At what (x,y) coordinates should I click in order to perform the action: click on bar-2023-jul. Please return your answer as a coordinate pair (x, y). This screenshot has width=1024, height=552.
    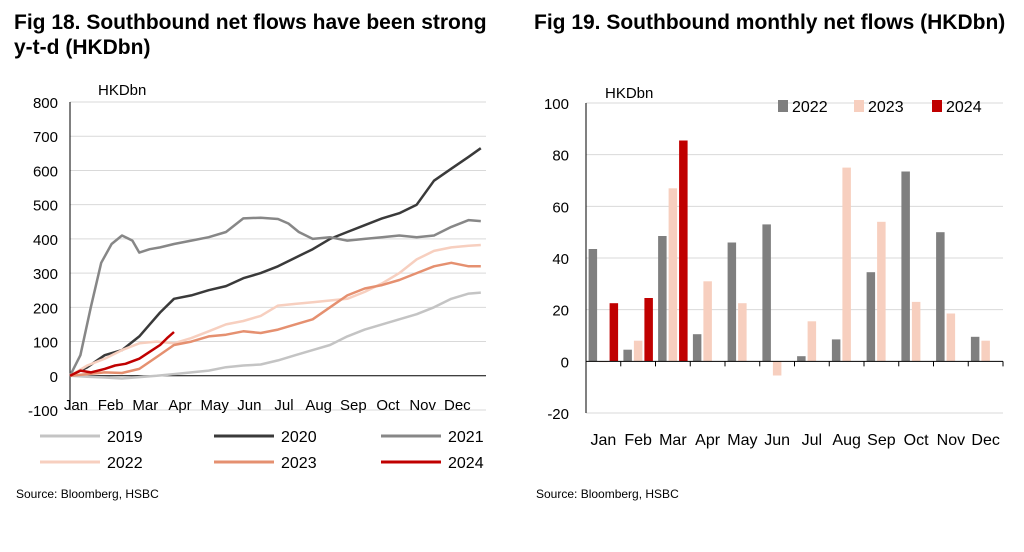
    Looking at the image, I should click on (812, 341).